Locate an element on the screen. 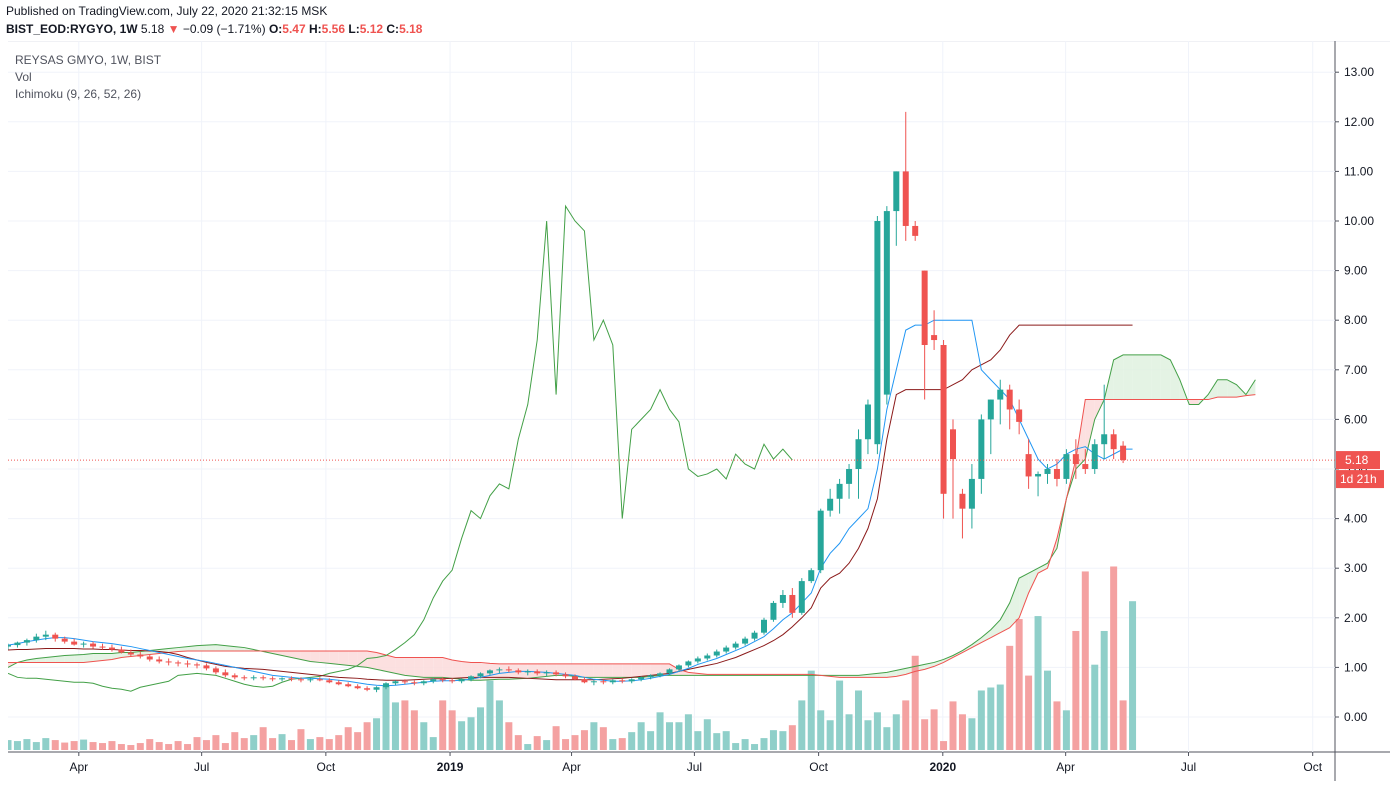 This screenshot has width=1396, height=786. y-tick-label: 10.00 is located at coordinates (1359, 221).